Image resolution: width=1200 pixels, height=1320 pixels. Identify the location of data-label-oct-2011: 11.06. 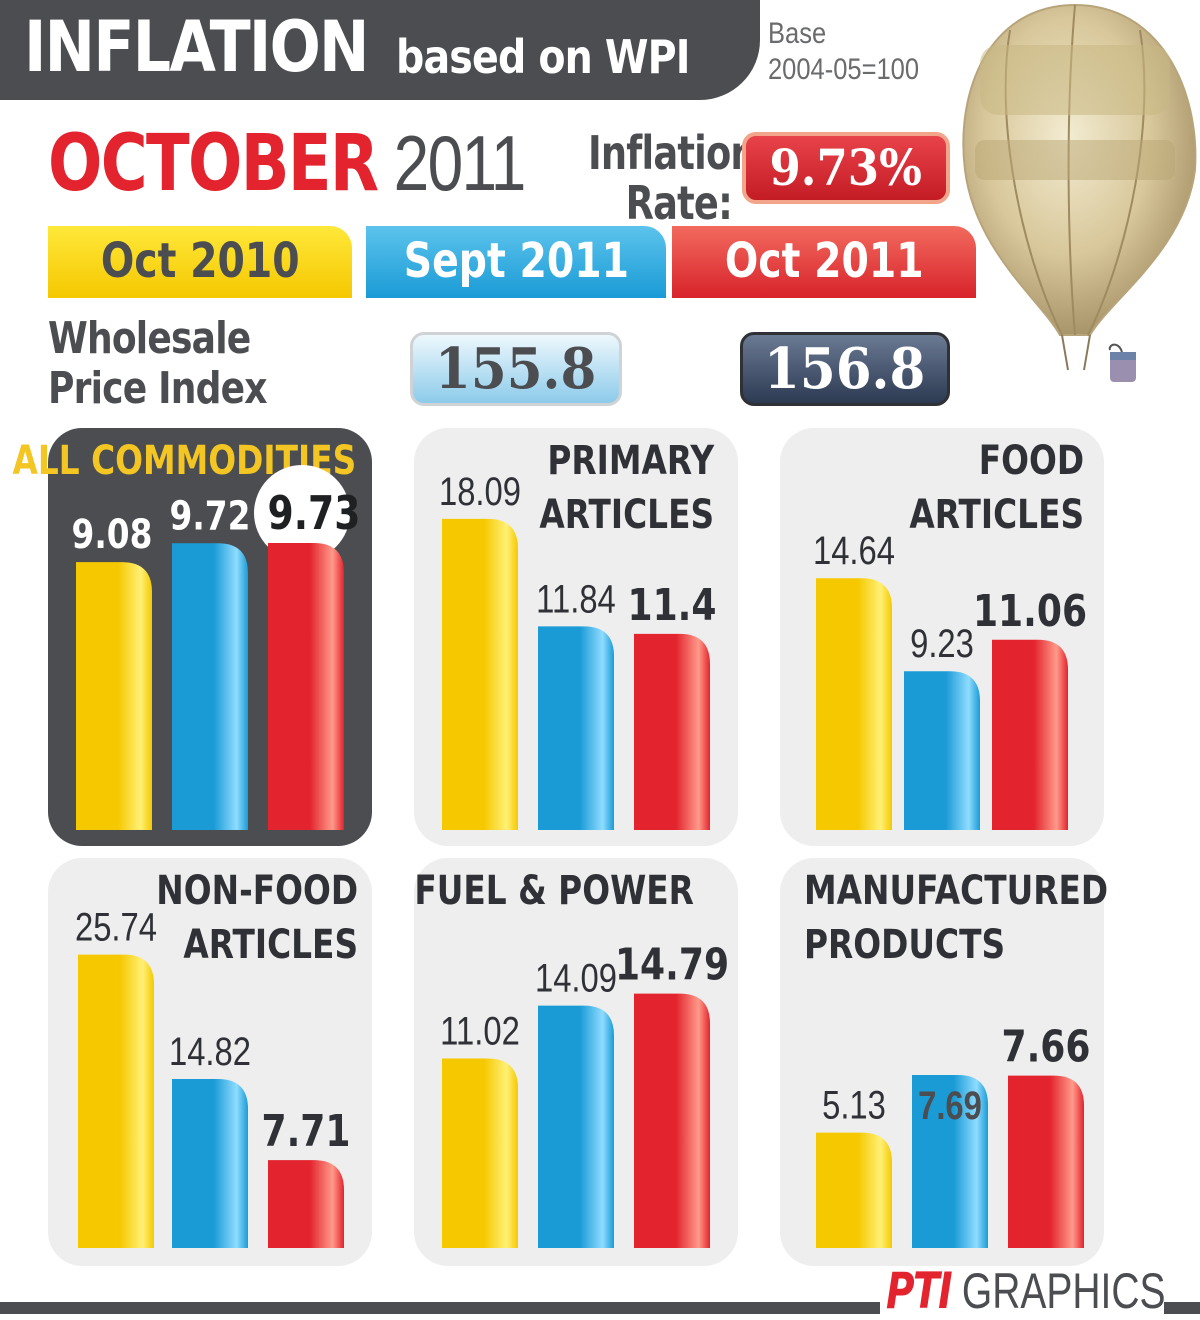
(1030, 611).